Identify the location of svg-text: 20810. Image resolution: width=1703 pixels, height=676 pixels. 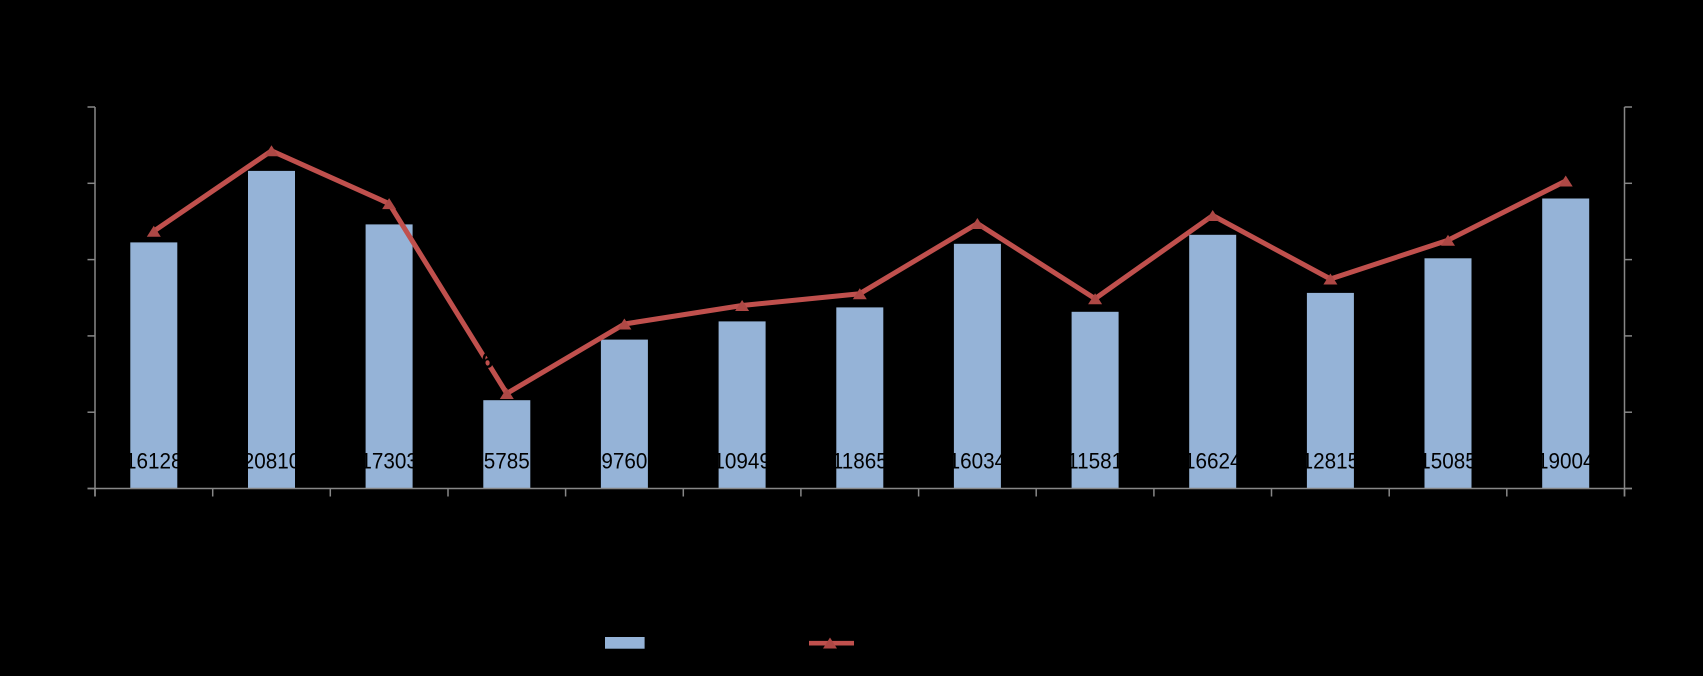
(272, 461).